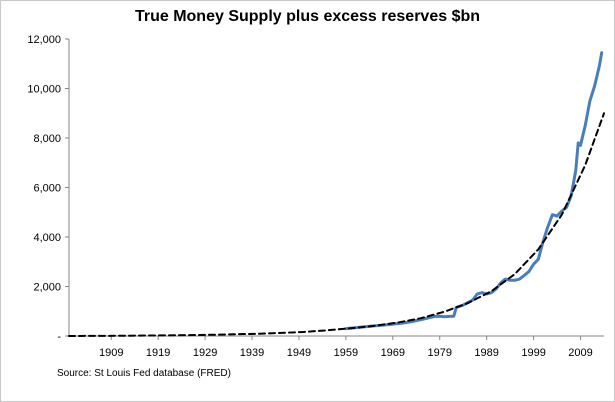 The height and width of the screenshot is (402, 615). I want to click on x-tick-label: 1979, so click(440, 353).